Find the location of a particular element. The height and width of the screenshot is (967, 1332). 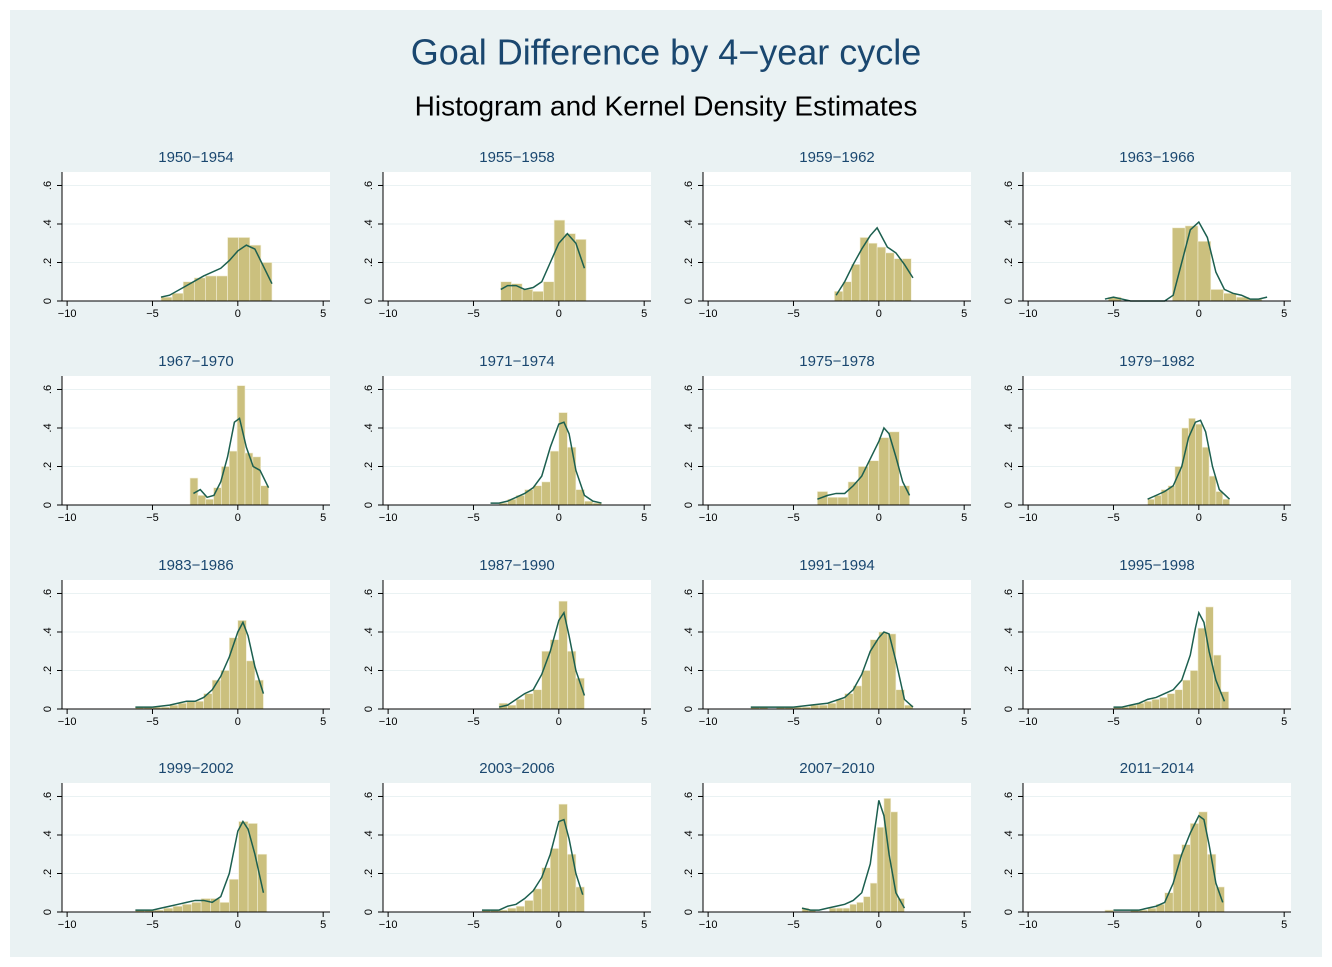

panel-title: 1955−1958 is located at coordinates (517, 157).